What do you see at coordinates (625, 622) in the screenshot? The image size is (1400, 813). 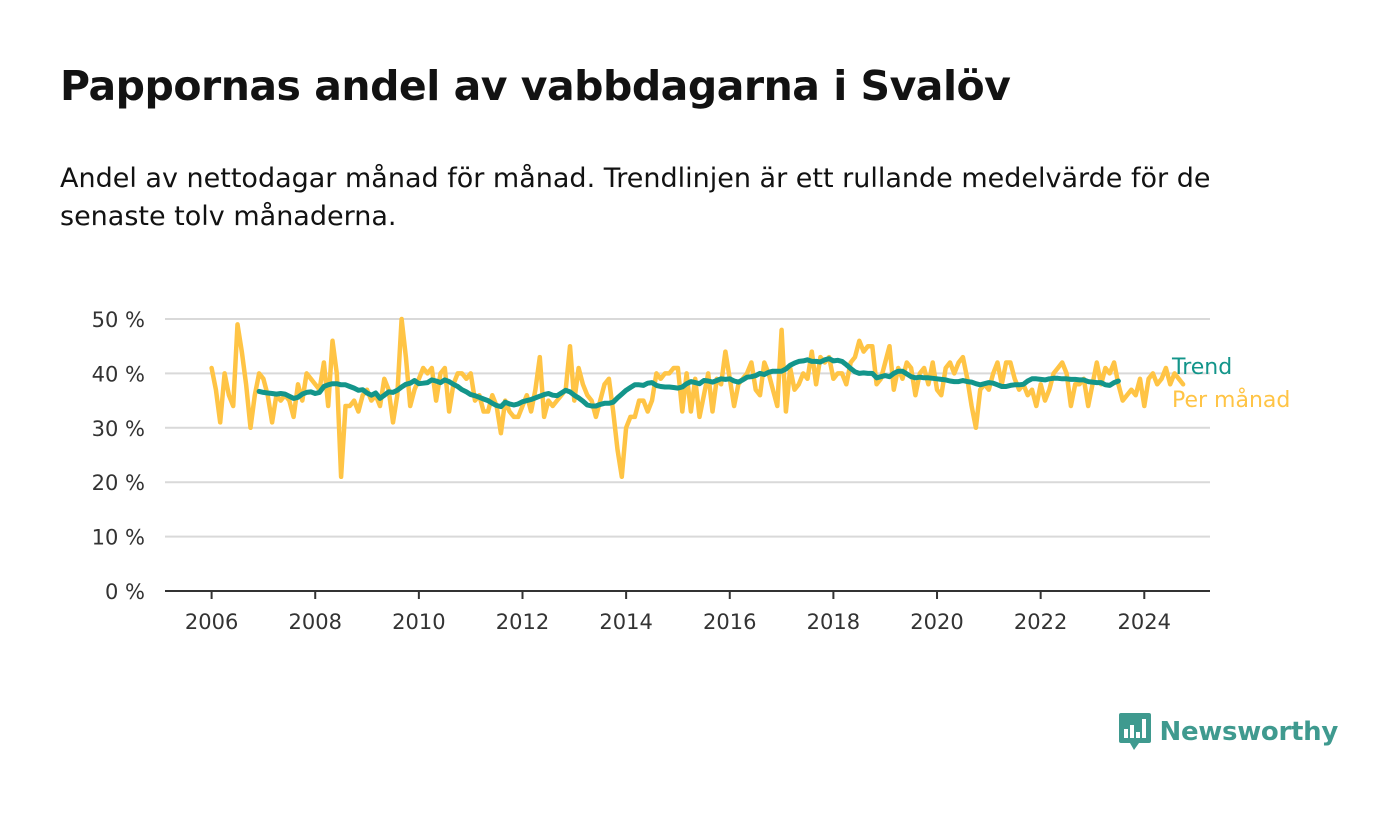 I see `x-tick-label: 2014` at bounding box center [625, 622].